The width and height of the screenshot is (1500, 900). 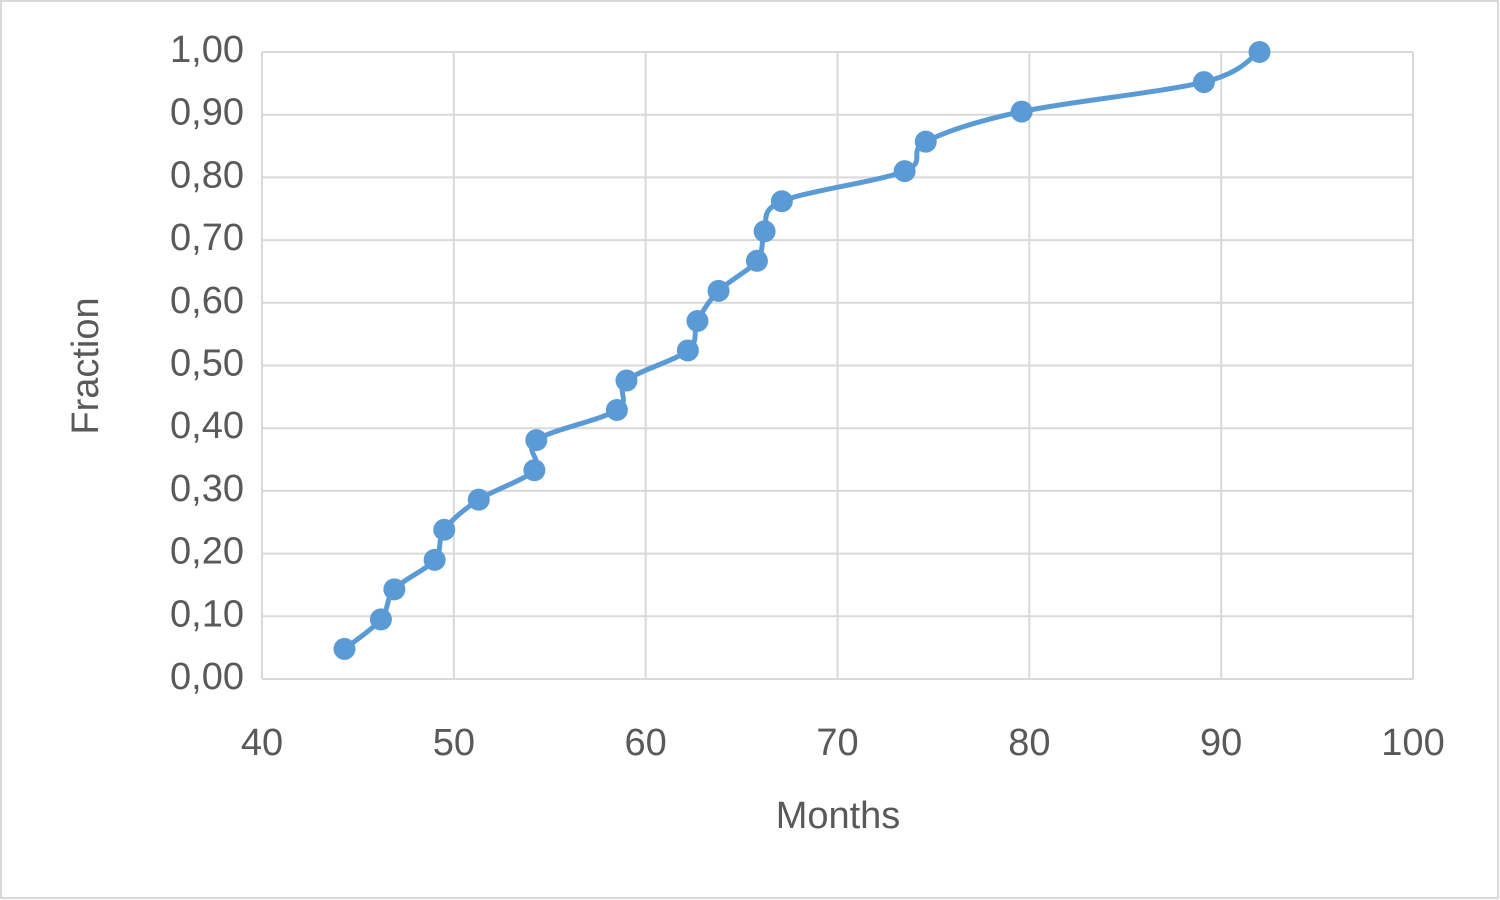 I want to click on y-tick-label: 0,60, so click(x=207, y=301).